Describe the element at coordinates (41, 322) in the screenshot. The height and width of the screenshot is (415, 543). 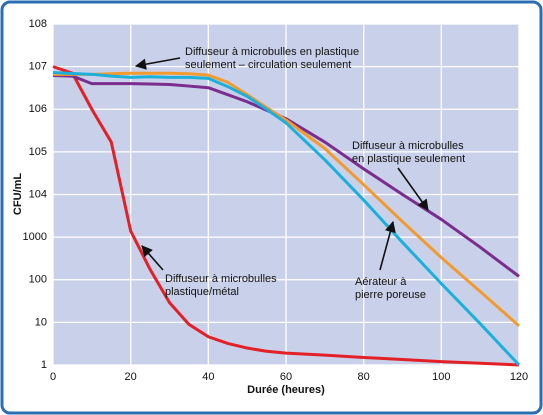
I see `y-tick-label: 10` at that location.